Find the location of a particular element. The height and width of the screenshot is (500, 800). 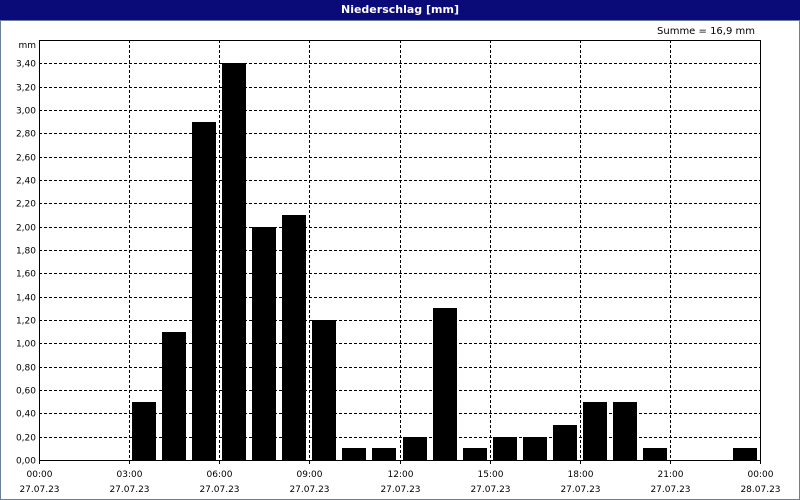

x-tick-time-label: 03:00 is located at coordinates (130, 475).